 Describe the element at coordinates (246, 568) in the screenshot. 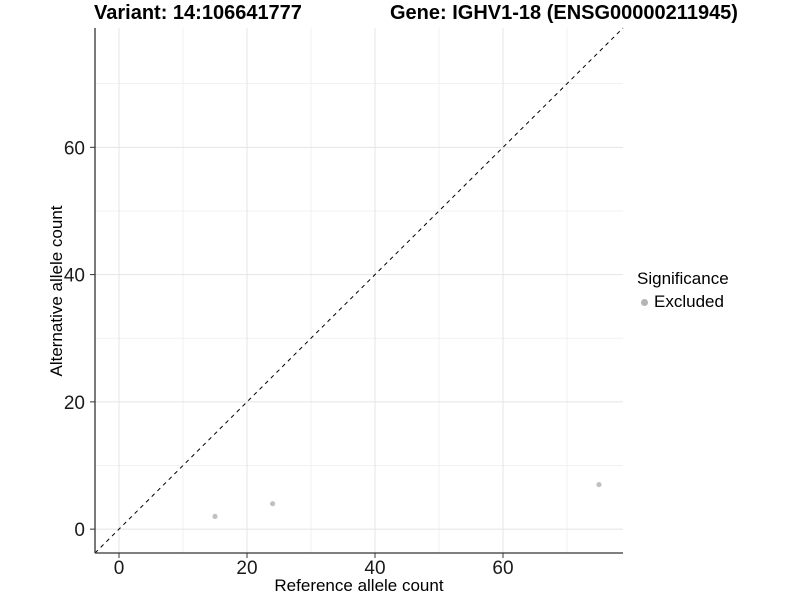

I see `x-tick-label: 20` at that location.